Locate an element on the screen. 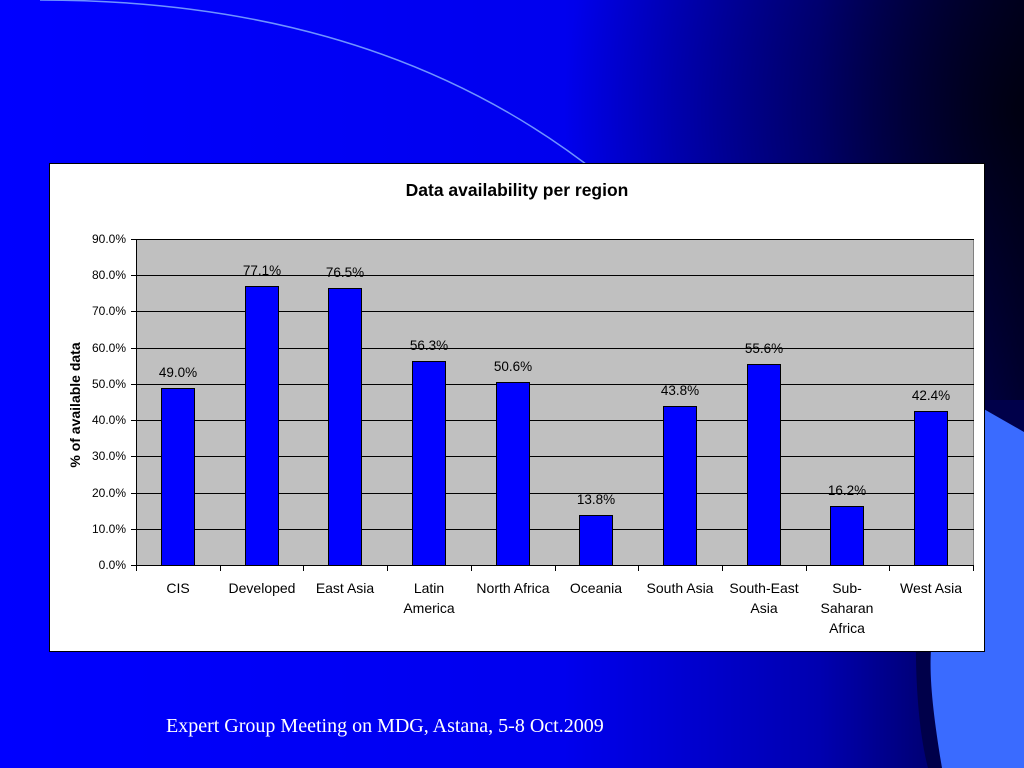  y-axis-label: % of available data is located at coordinates (75, 405).